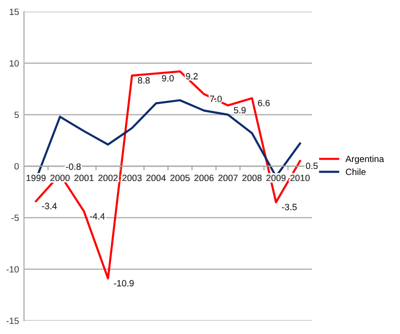 The height and width of the screenshot is (334, 400). What do you see at coordinates (12, 321) in the screenshot?
I see `y-tick-label: -15` at bounding box center [12, 321].